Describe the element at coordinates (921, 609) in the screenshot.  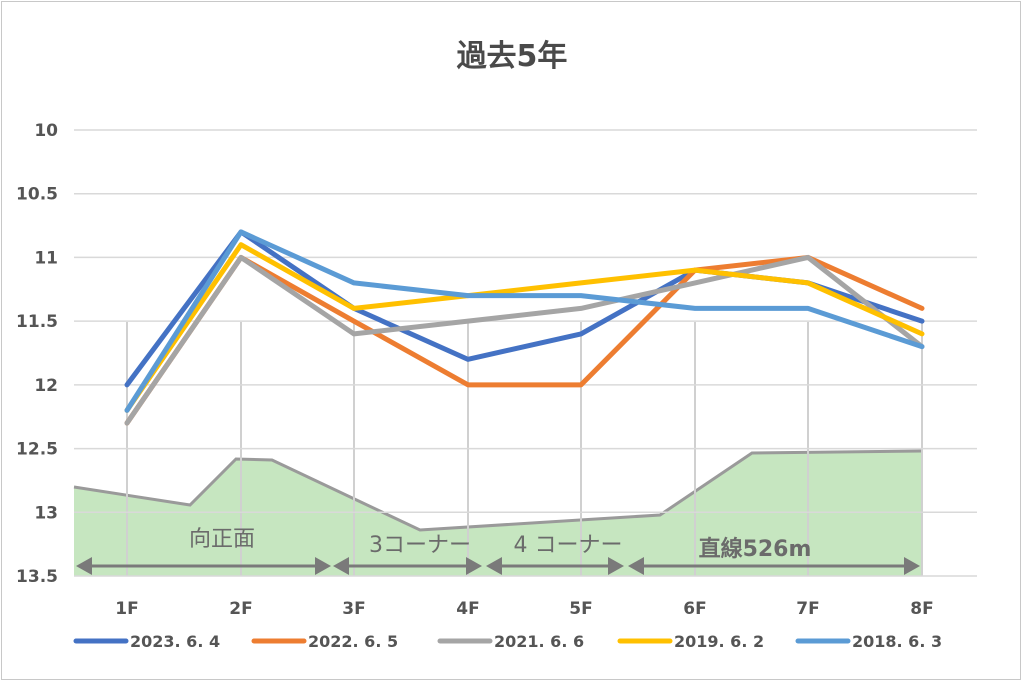
I see `x-tick-label: 8F` at that location.